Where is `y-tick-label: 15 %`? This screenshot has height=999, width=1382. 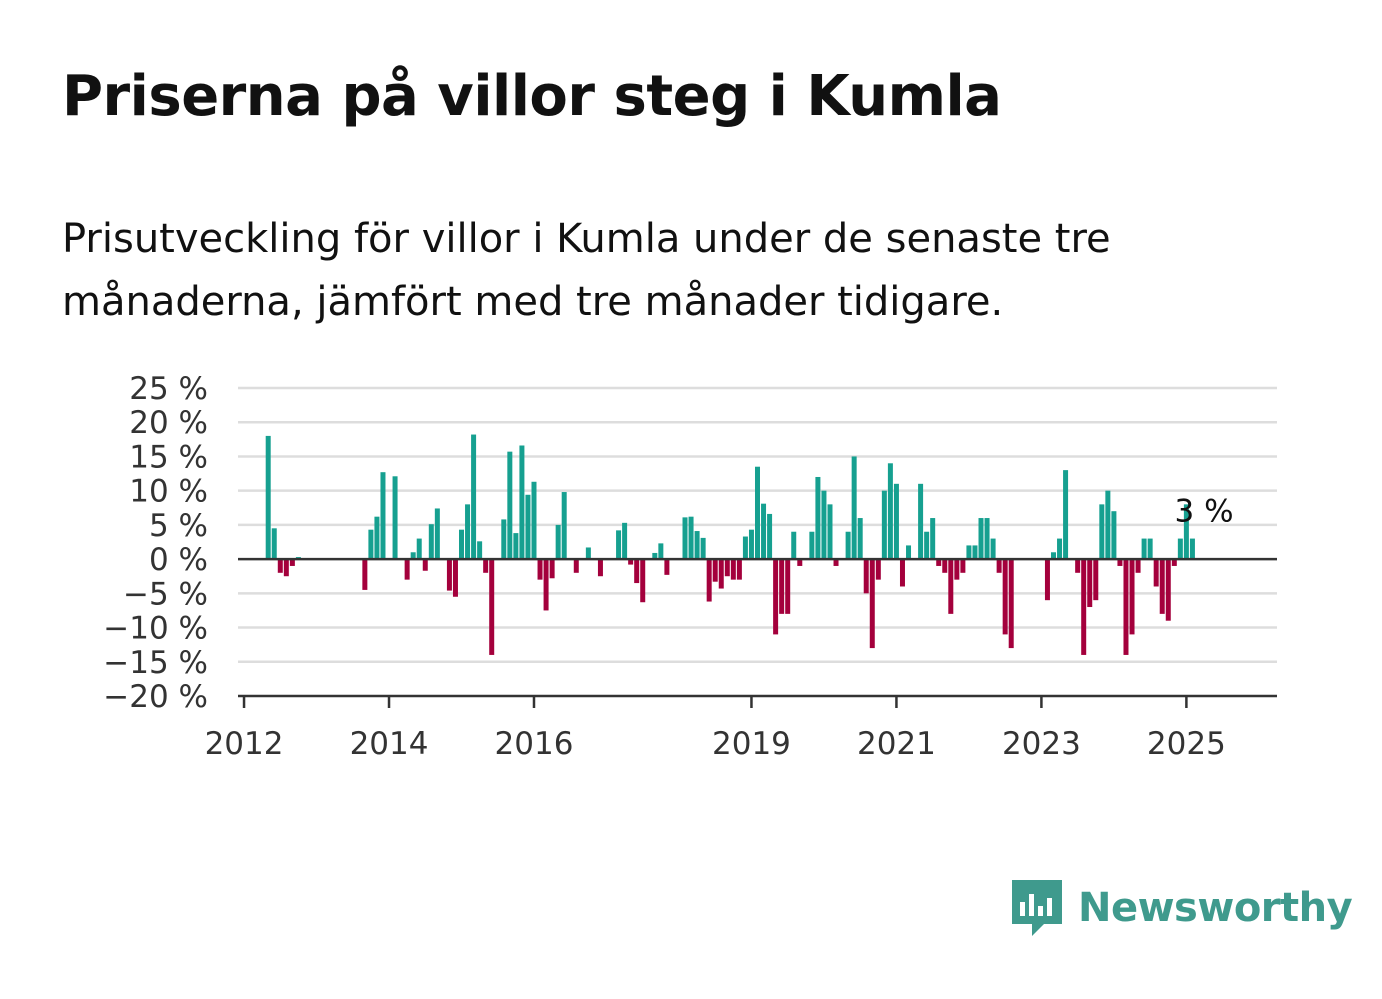
y-tick-label: 15 % is located at coordinates (168, 457).